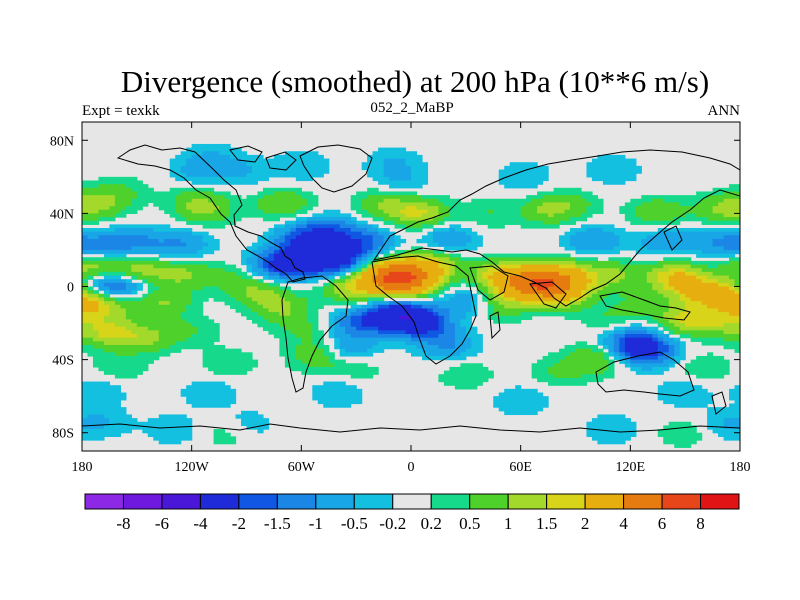 This screenshot has height=600, width=800. I want to click on colorbar-label: -8, so click(123, 523).